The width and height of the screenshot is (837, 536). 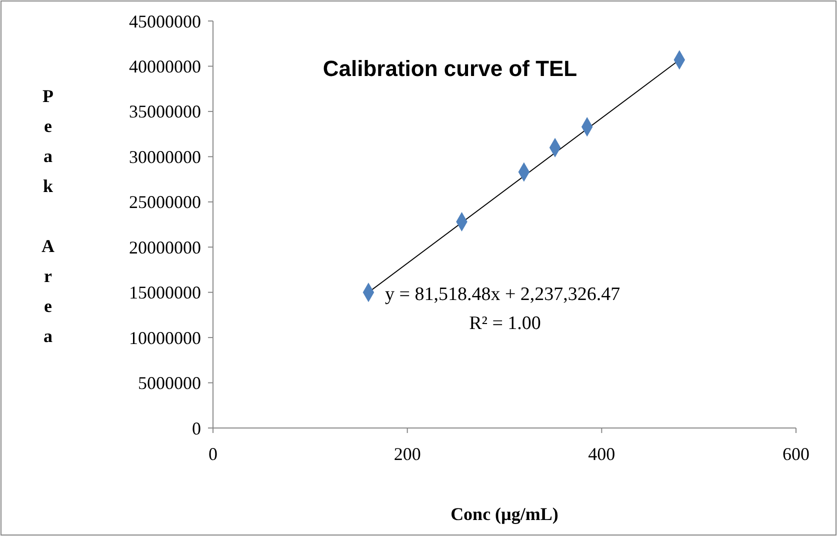 What do you see at coordinates (165, 247) in the screenshot?
I see `y-tick-label: 20000000` at bounding box center [165, 247].